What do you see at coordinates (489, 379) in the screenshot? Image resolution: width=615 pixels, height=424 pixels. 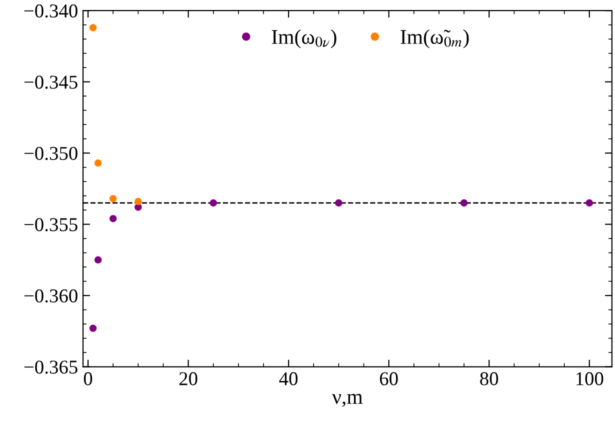 I see `x-tick-label: 80` at bounding box center [489, 379].